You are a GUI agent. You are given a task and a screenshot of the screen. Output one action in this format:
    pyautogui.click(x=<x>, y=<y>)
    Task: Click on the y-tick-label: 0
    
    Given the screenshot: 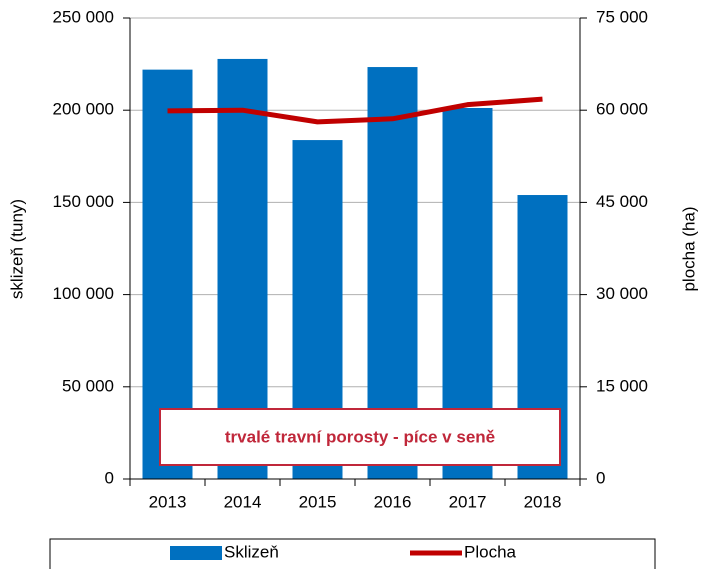 What is the action you would take?
    pyautogui.click(x=109, y=477)
    